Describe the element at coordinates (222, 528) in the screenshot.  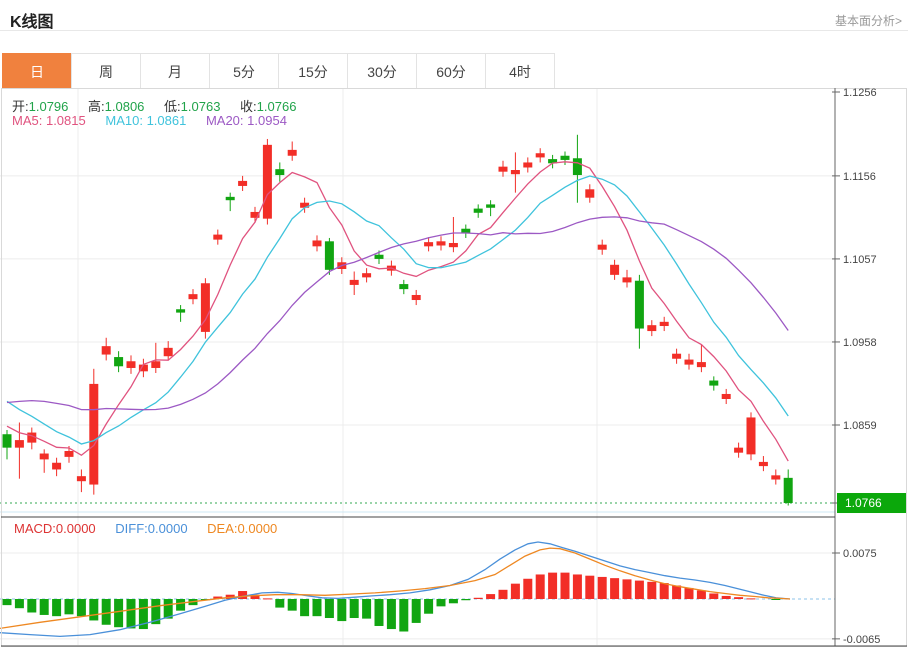
I see `dea-label: DEA:` at that location.